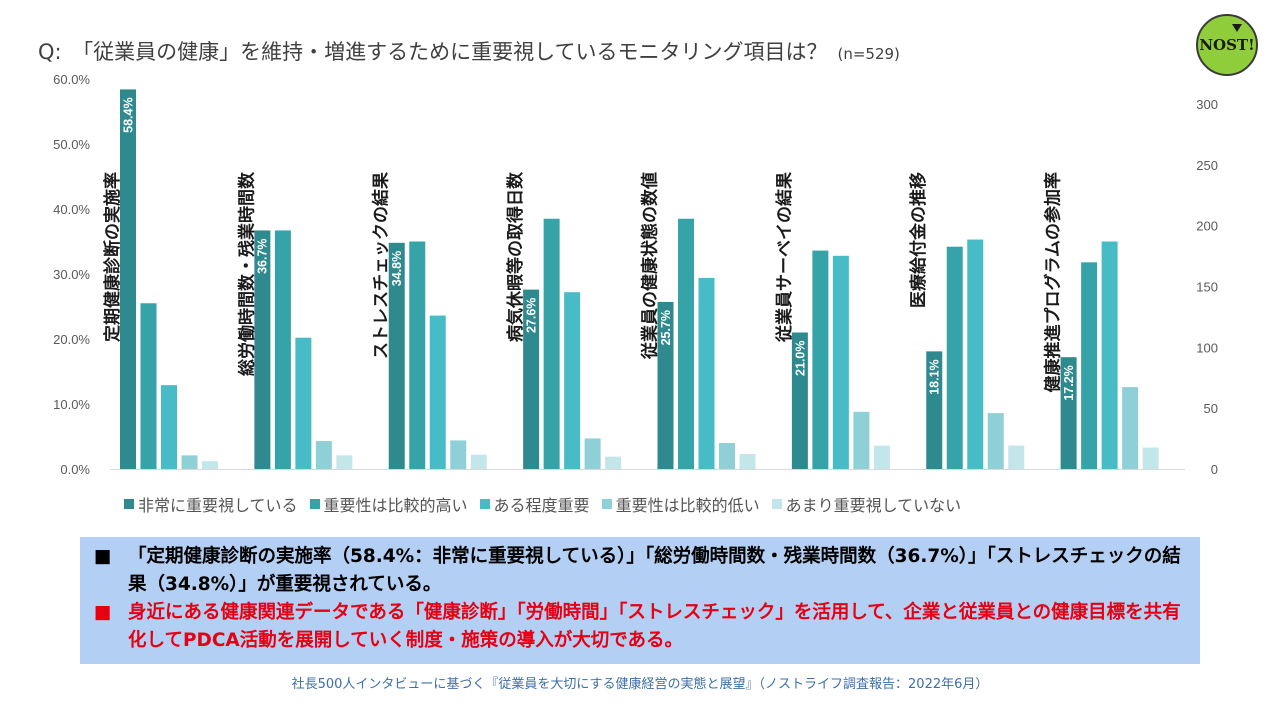 Image resolution: width=1280 pixels, height=720 pixels. What do you see at coordinates (532, 315) in the screenshot?
I see `data-label: 27.6%` at bounding box center [532, 315].